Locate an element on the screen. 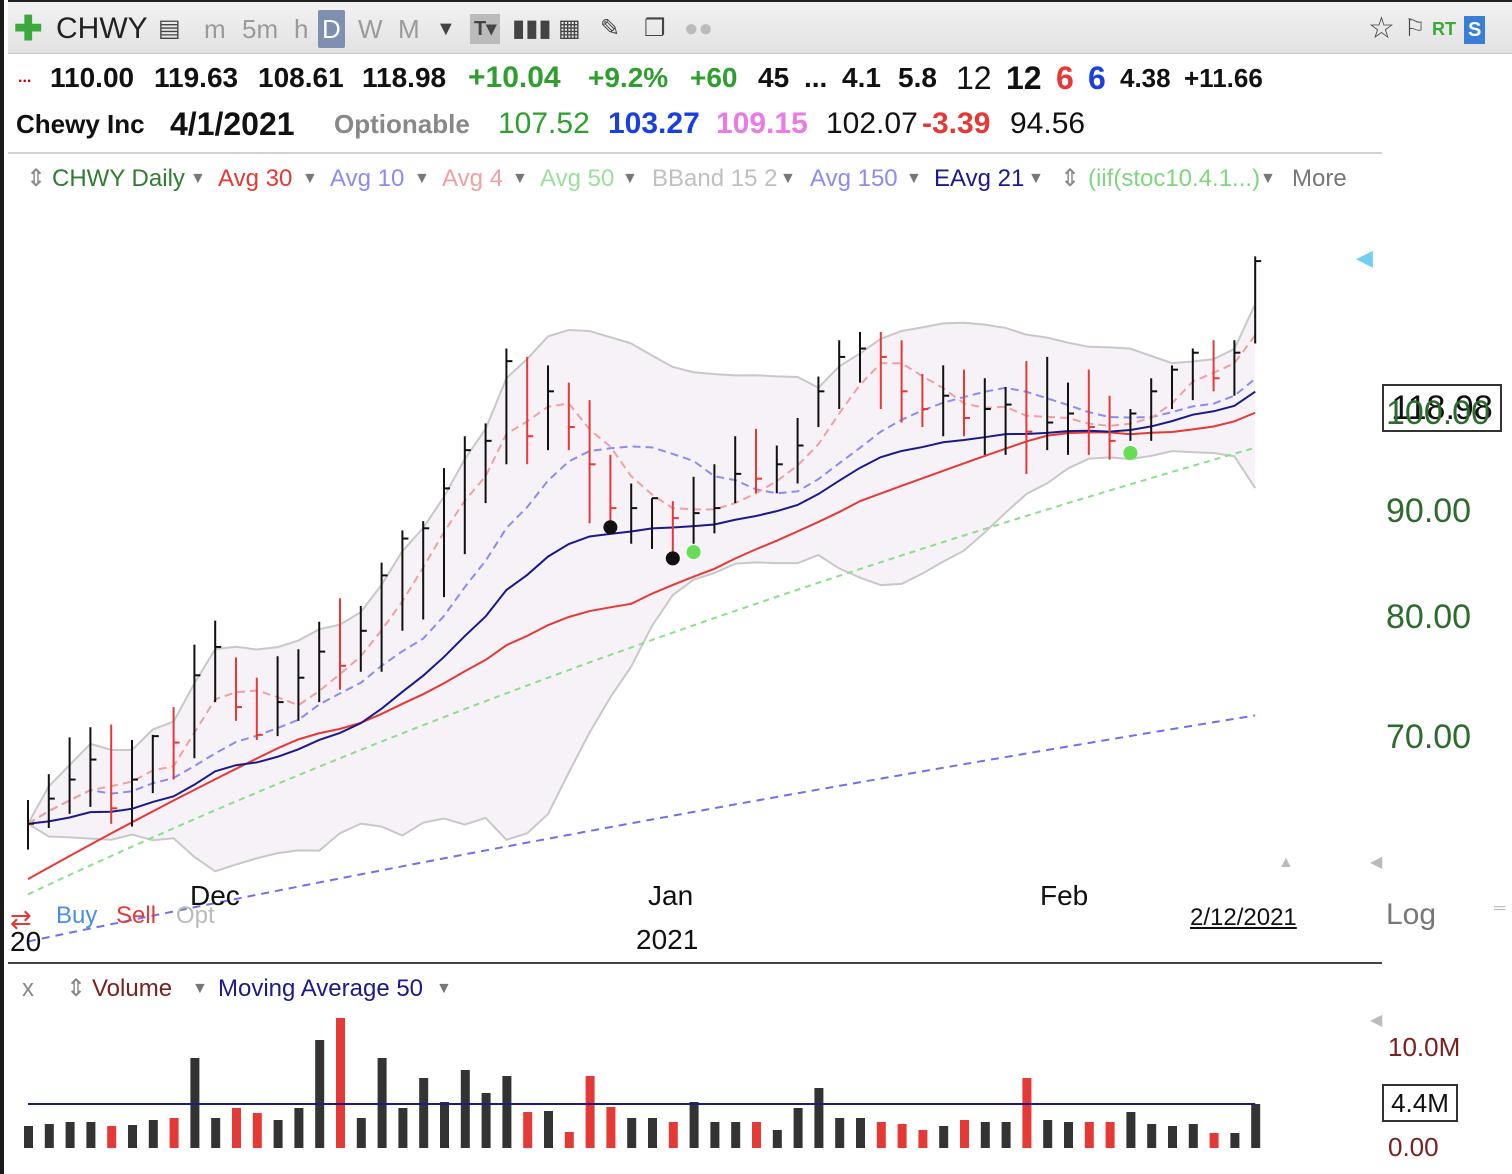 The height and width of the screenshot is (1174, 1512). axis-collapse-icon: ◀ is located at coordinates (1376, 862).